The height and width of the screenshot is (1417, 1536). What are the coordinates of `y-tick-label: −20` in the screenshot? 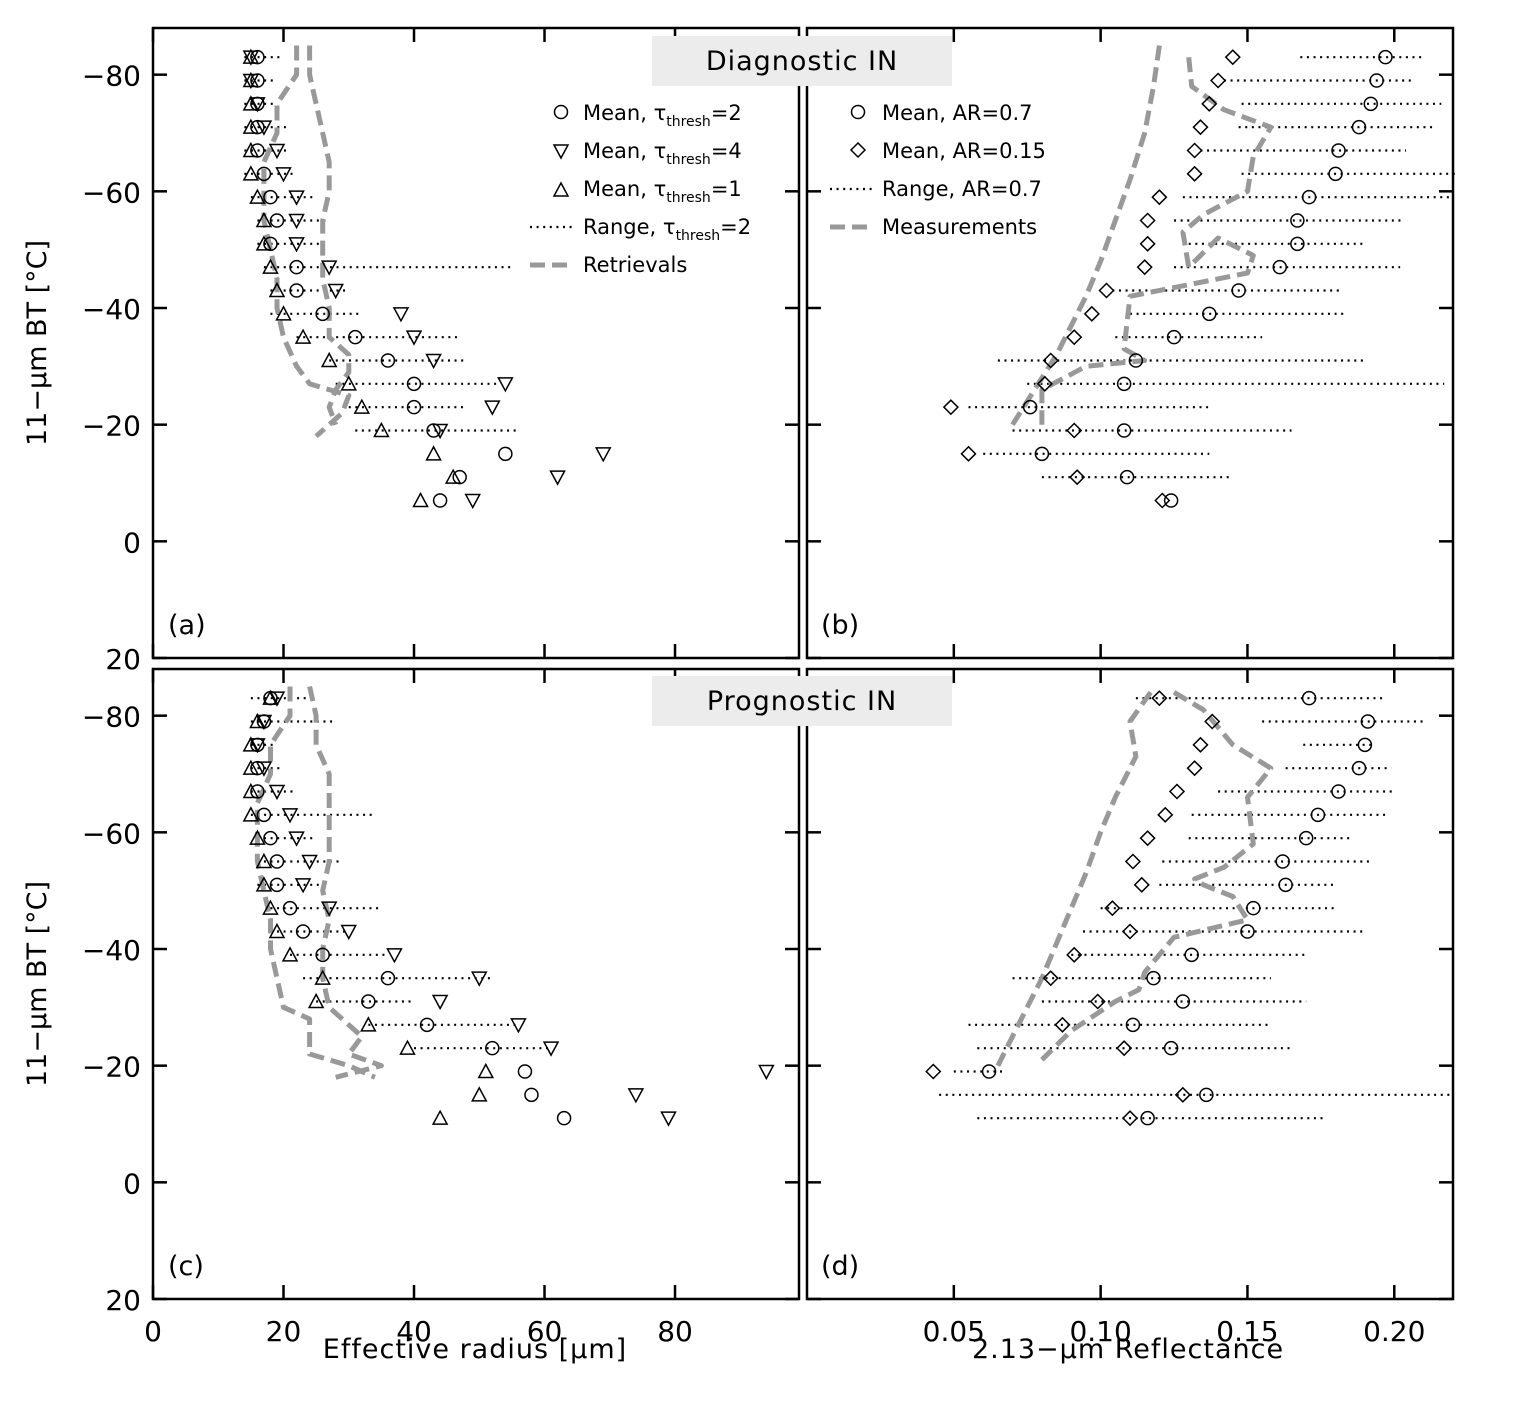 It's located at (111, 426).